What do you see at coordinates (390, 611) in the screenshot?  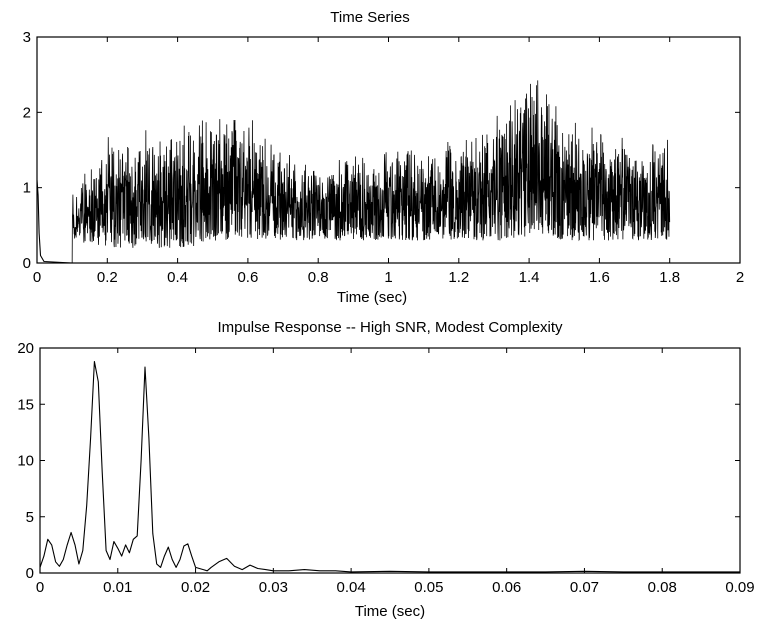 I see `impulse-response-x-axis-label: Time (sec)` at bounding box center [390, 611].